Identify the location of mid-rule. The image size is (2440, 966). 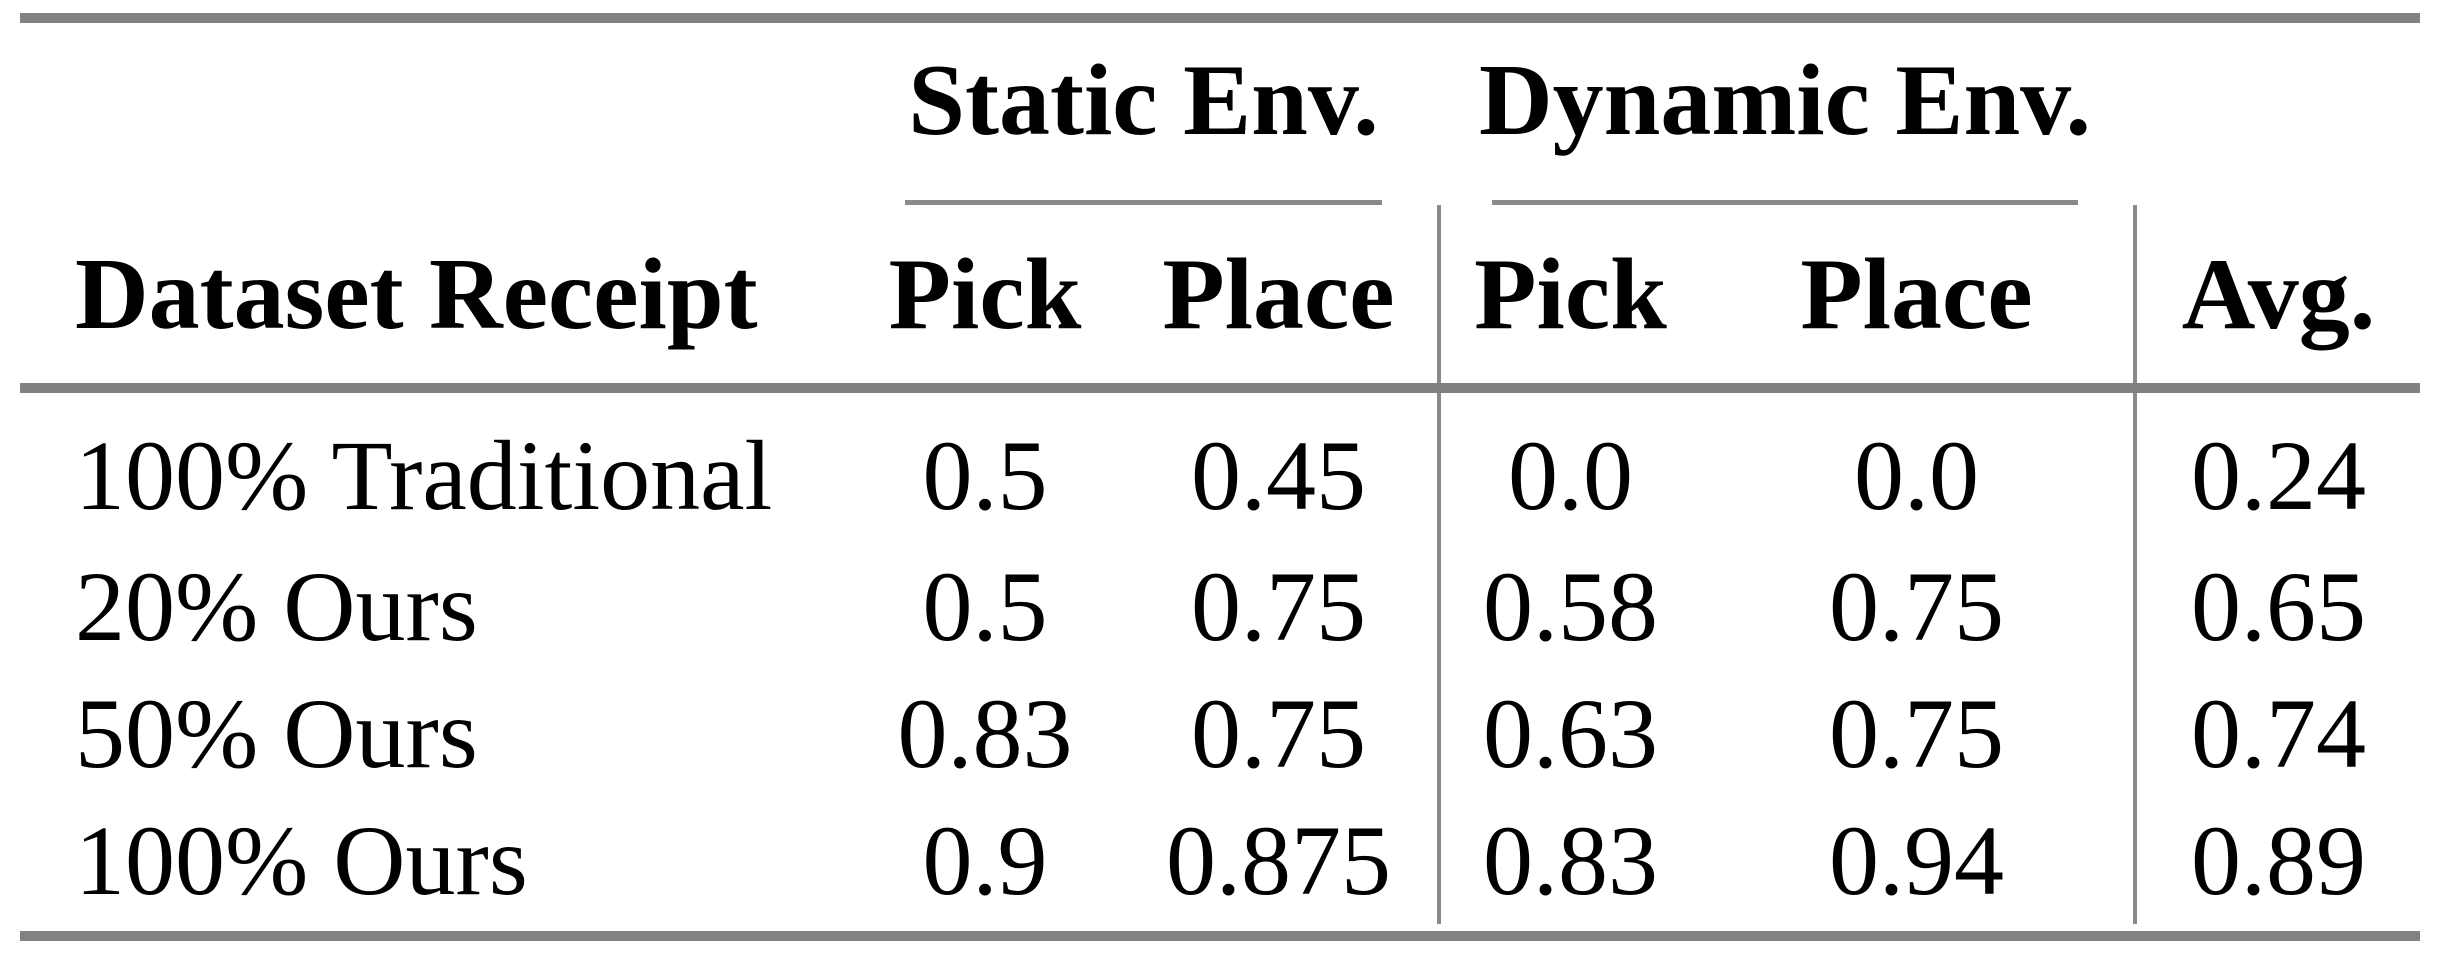
(1220, 388).